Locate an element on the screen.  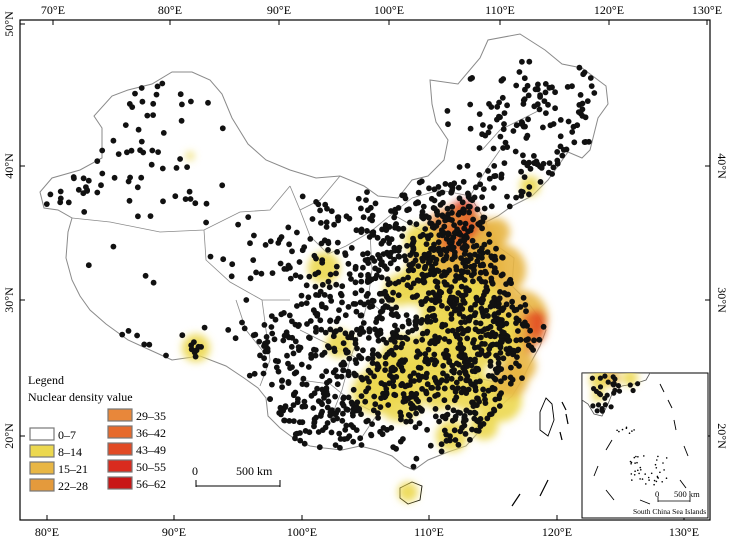
left-tick-label: 40°N is located at coordinates (9, 166).